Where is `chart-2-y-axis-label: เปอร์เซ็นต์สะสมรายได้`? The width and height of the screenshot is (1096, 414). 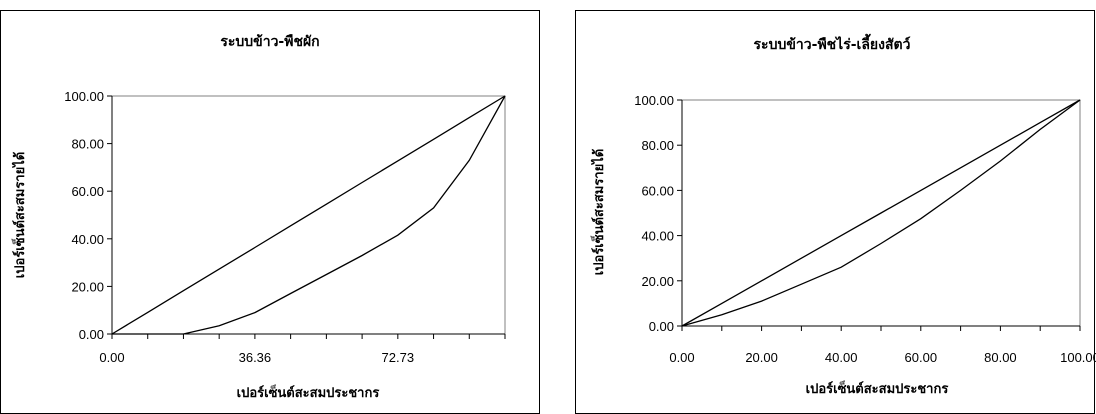 chart-2-y-axis-label: เปอร์เซ็นต์สะสมรายได้ is located at coordinates (598, 212).